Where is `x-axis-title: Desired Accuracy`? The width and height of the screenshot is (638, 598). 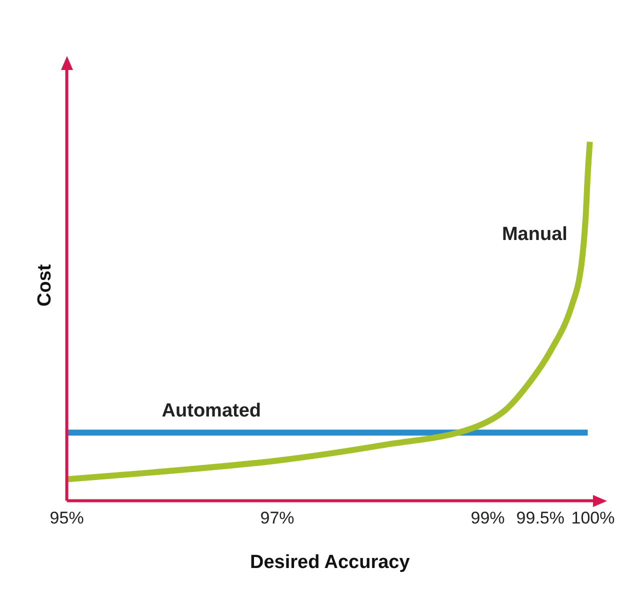
x-axis-title: Desired Accuracy is located at coordinates (330, 562).